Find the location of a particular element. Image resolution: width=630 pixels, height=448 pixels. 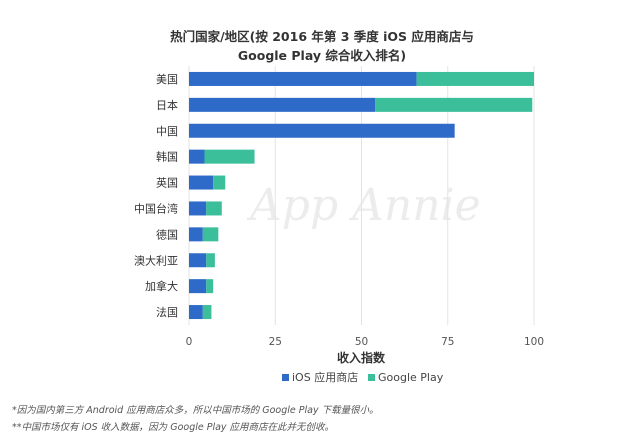

x-tick-label: 25 is located at coordinates (275, 342).